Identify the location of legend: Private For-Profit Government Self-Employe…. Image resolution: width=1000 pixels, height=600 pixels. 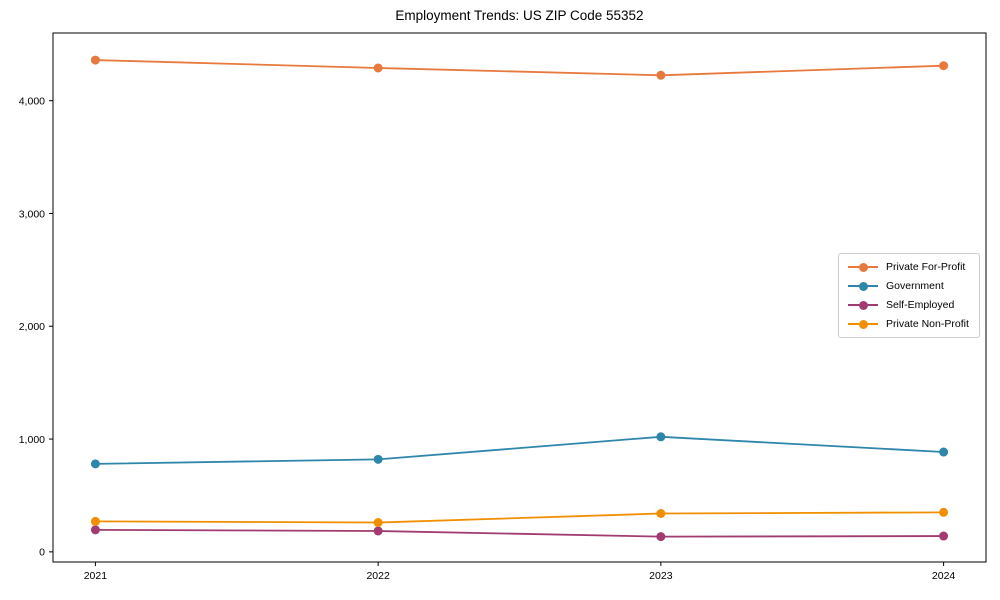
(909, 295).